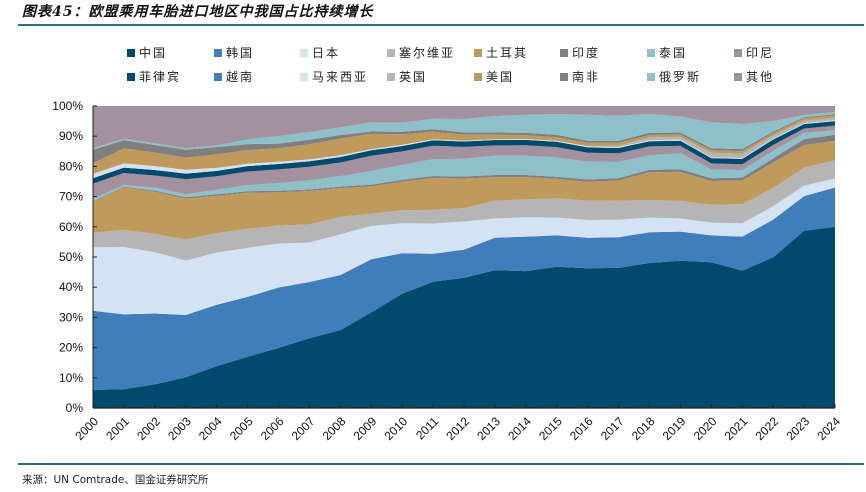  I want to click on x-tick-label: 2023, so click(797, 428).